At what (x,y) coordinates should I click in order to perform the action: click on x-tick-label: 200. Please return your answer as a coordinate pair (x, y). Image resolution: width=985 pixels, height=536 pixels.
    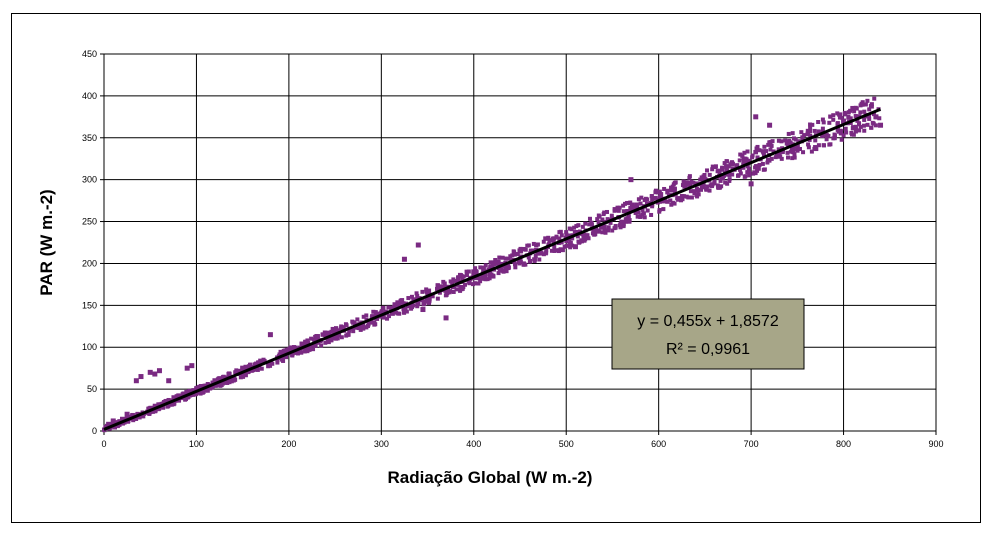
    Looking at the image, I should click on (288, 444).